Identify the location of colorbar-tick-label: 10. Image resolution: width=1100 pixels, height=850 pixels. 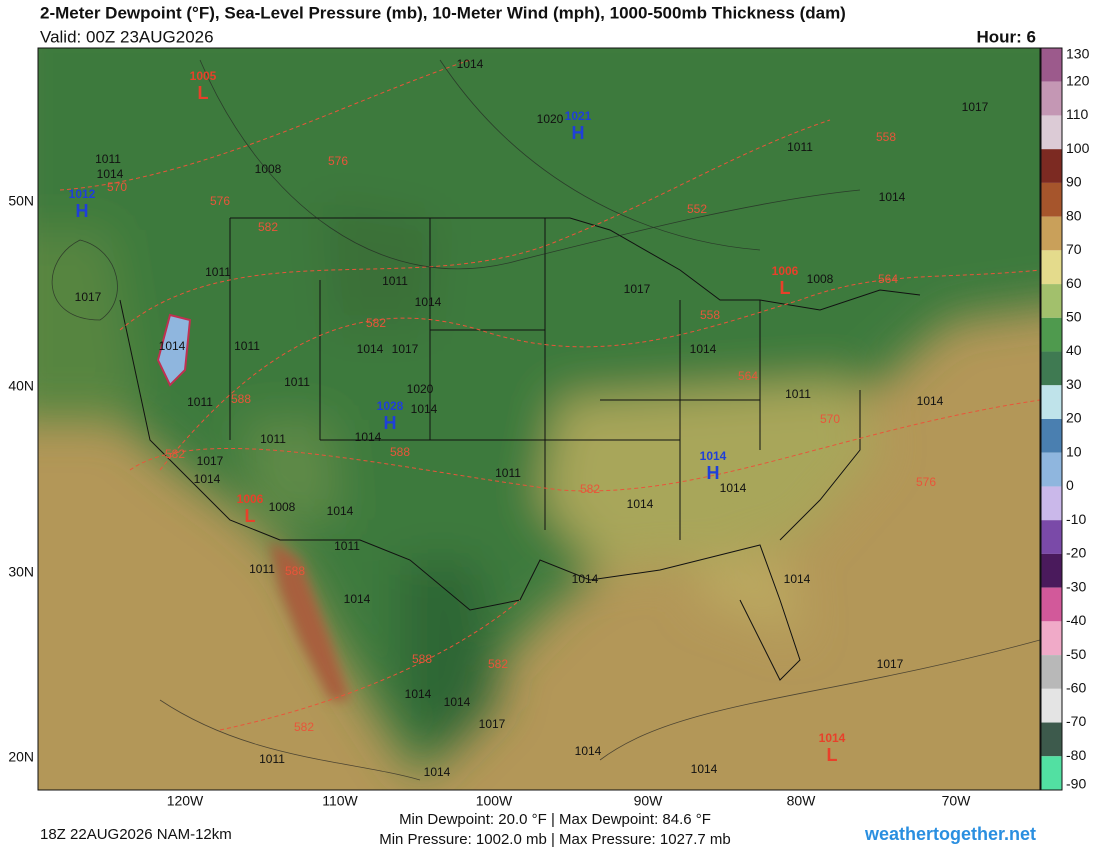
(1074, 451).